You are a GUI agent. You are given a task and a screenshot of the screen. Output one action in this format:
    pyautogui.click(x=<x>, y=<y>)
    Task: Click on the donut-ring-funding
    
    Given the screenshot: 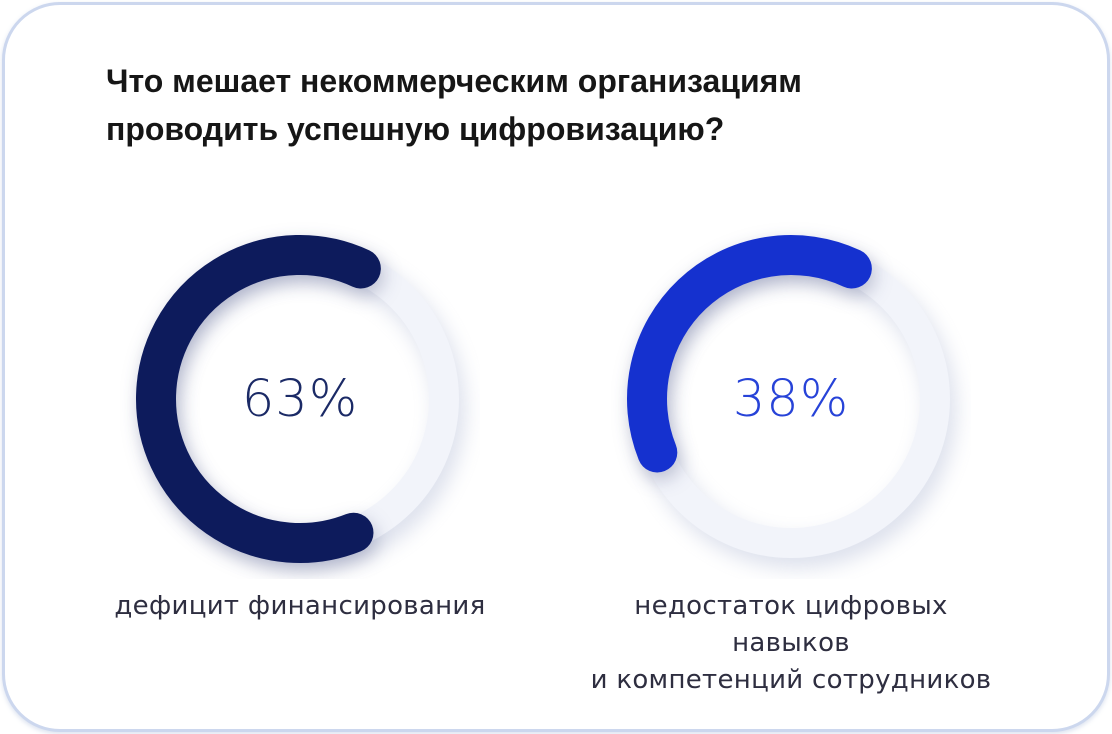 What is the action you would take?
    pyautogui.click(x=297, y=399)
    